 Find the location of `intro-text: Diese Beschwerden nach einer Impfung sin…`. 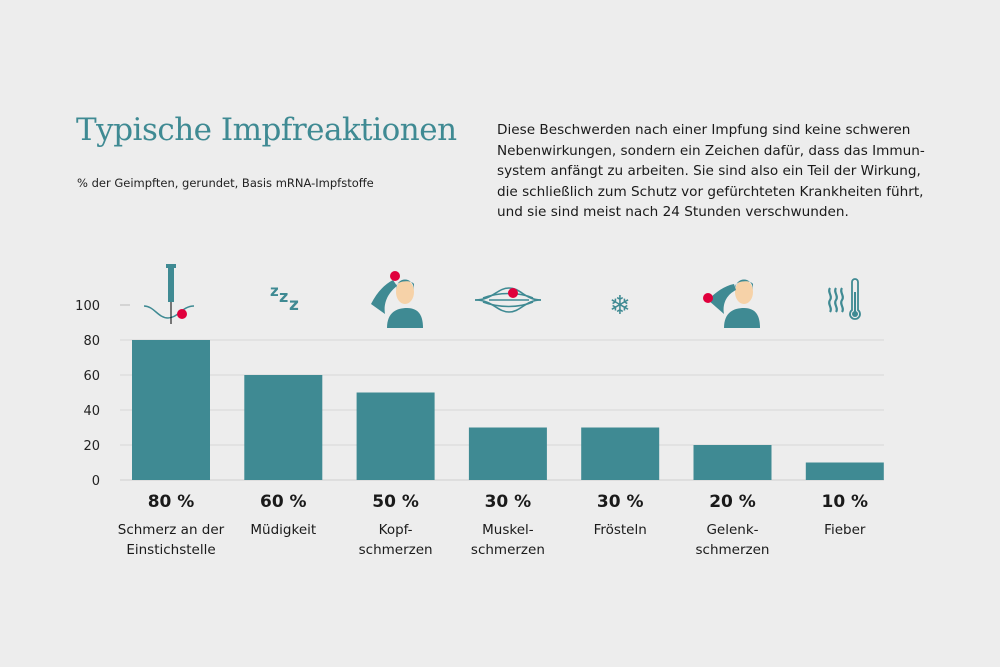

intro-text: Diese Beschwerden nach einer Impfung sin… is located at coordinates (711, 171).